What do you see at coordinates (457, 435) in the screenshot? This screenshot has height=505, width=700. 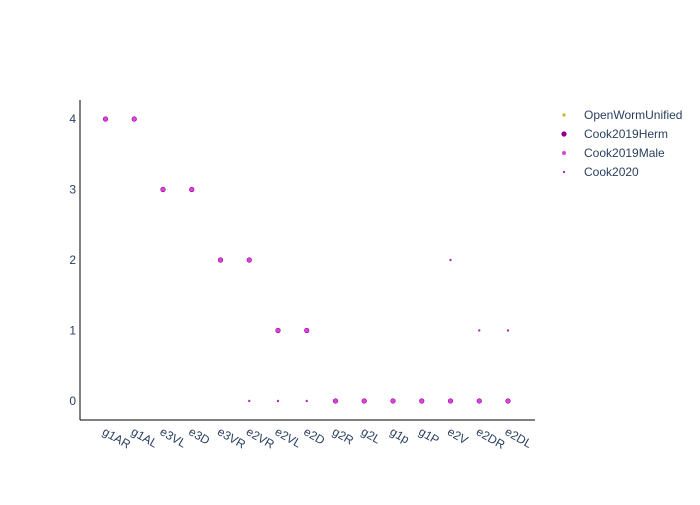 I see `x-tick-label: e2V` at bounding box center [457, 435].